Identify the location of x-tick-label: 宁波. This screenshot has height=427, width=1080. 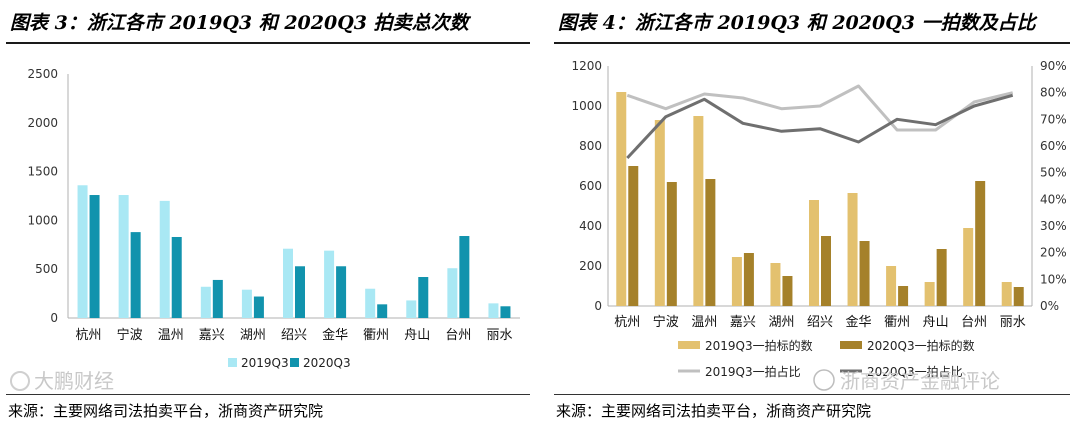
(130, 335).